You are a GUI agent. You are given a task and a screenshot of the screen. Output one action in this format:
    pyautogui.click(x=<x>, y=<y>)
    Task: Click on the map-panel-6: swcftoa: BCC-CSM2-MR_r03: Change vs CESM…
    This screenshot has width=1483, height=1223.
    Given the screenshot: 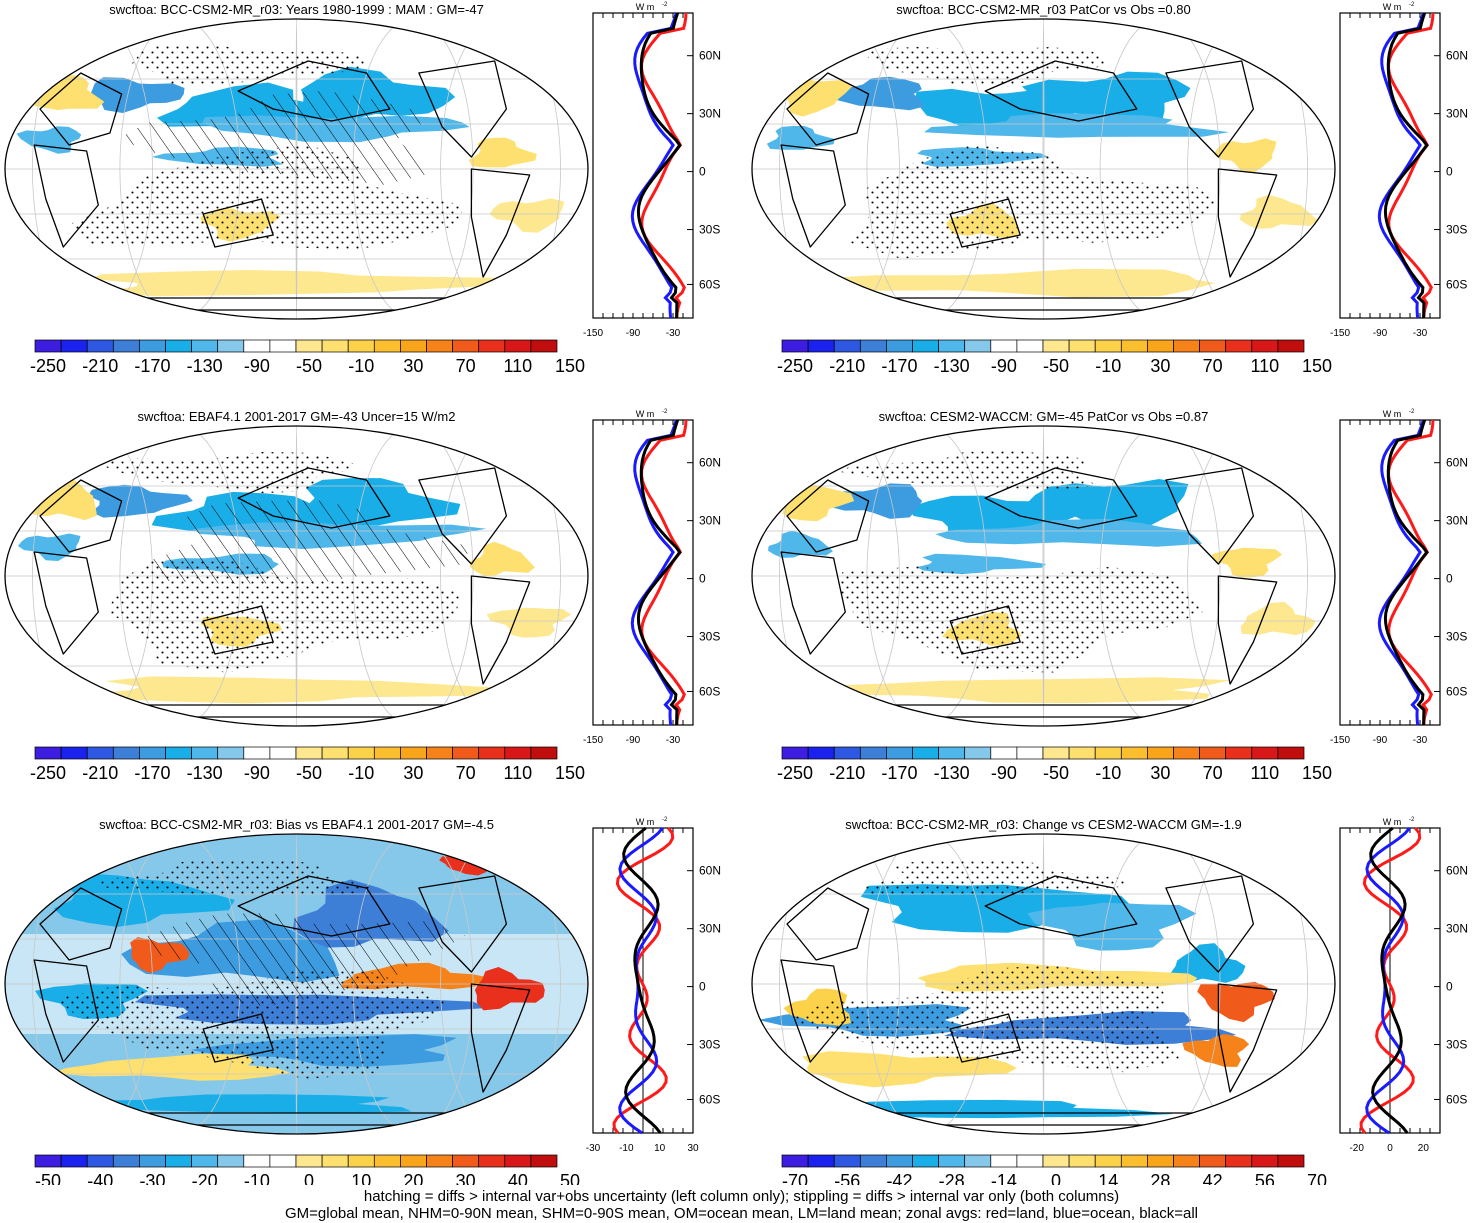 What is the action you would take?
    pyautogui.click(x=1109, y=1001)
    